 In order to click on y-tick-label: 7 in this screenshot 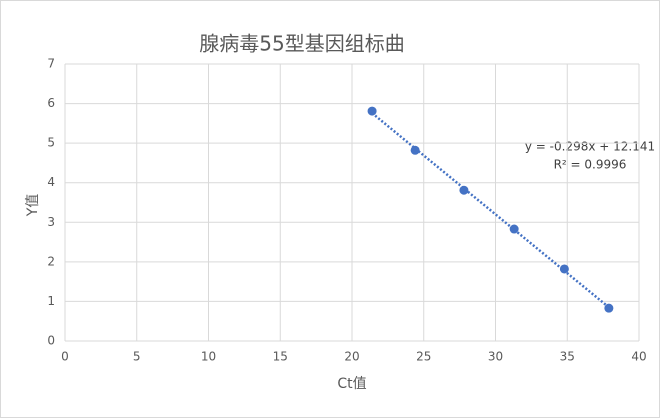, I will do `click(51, 64)`.